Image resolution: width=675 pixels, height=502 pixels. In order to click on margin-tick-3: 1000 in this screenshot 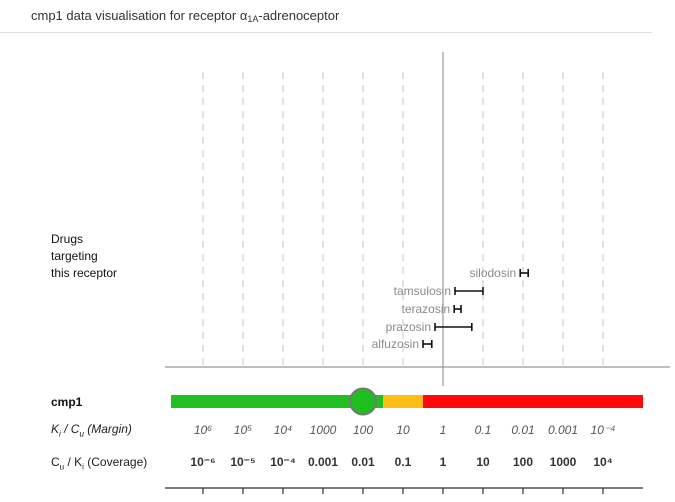, I will do `click(323, 430)`.